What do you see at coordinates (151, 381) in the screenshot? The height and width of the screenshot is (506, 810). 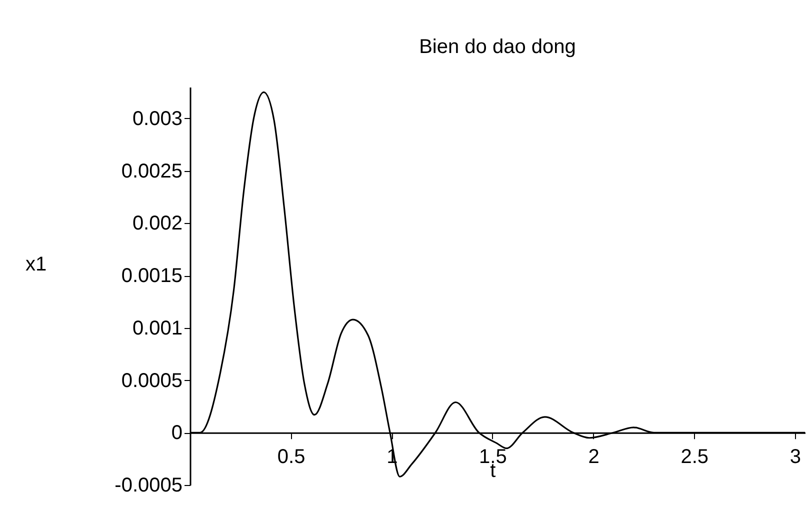 I see `y-tick-label: 0.0005` at bounding box center [151, 381].